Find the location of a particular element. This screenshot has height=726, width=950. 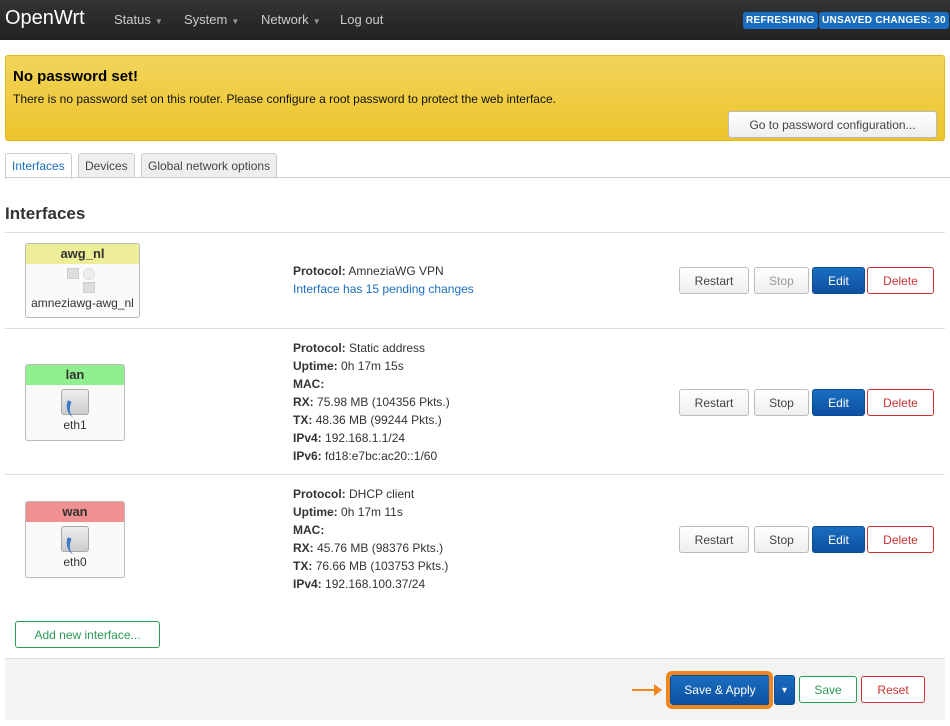

tunnel-icon is located at coordinates (82, 280).